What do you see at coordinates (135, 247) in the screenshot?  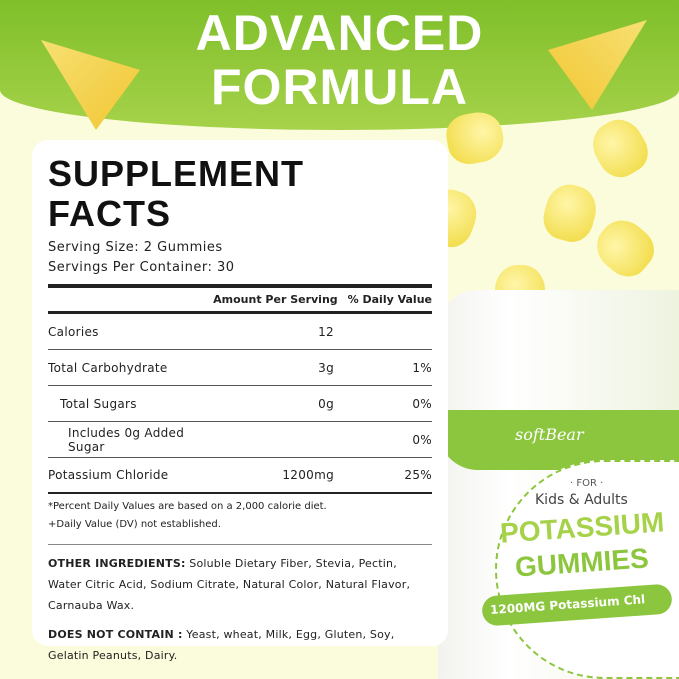 I see `serving-size: Serving Size: 2 Gummies` at bounding box center [135, 247].